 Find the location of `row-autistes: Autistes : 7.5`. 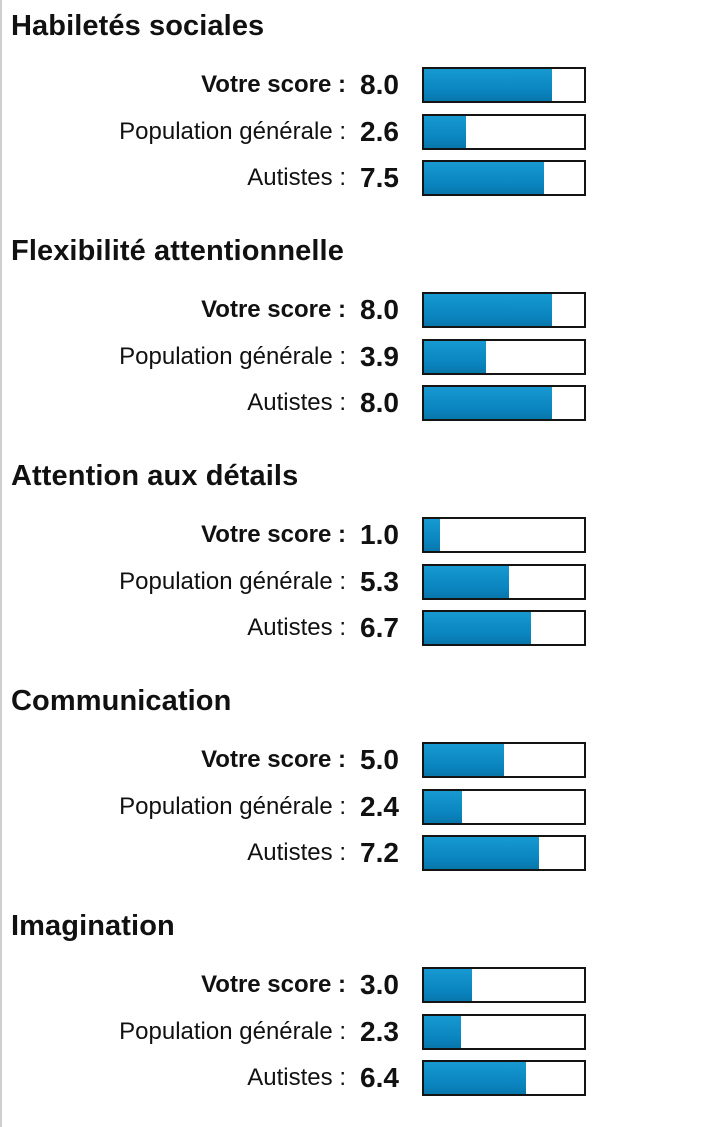

row-autistes: Autistes : 7.5 is located at coordinates (360, 178).